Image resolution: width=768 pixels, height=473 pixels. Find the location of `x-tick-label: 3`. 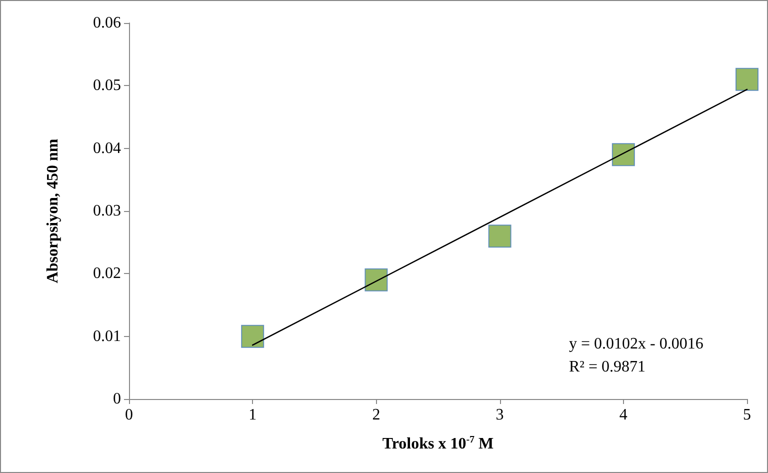

x-tick-label: 3 is located at coordinates (500, 415).